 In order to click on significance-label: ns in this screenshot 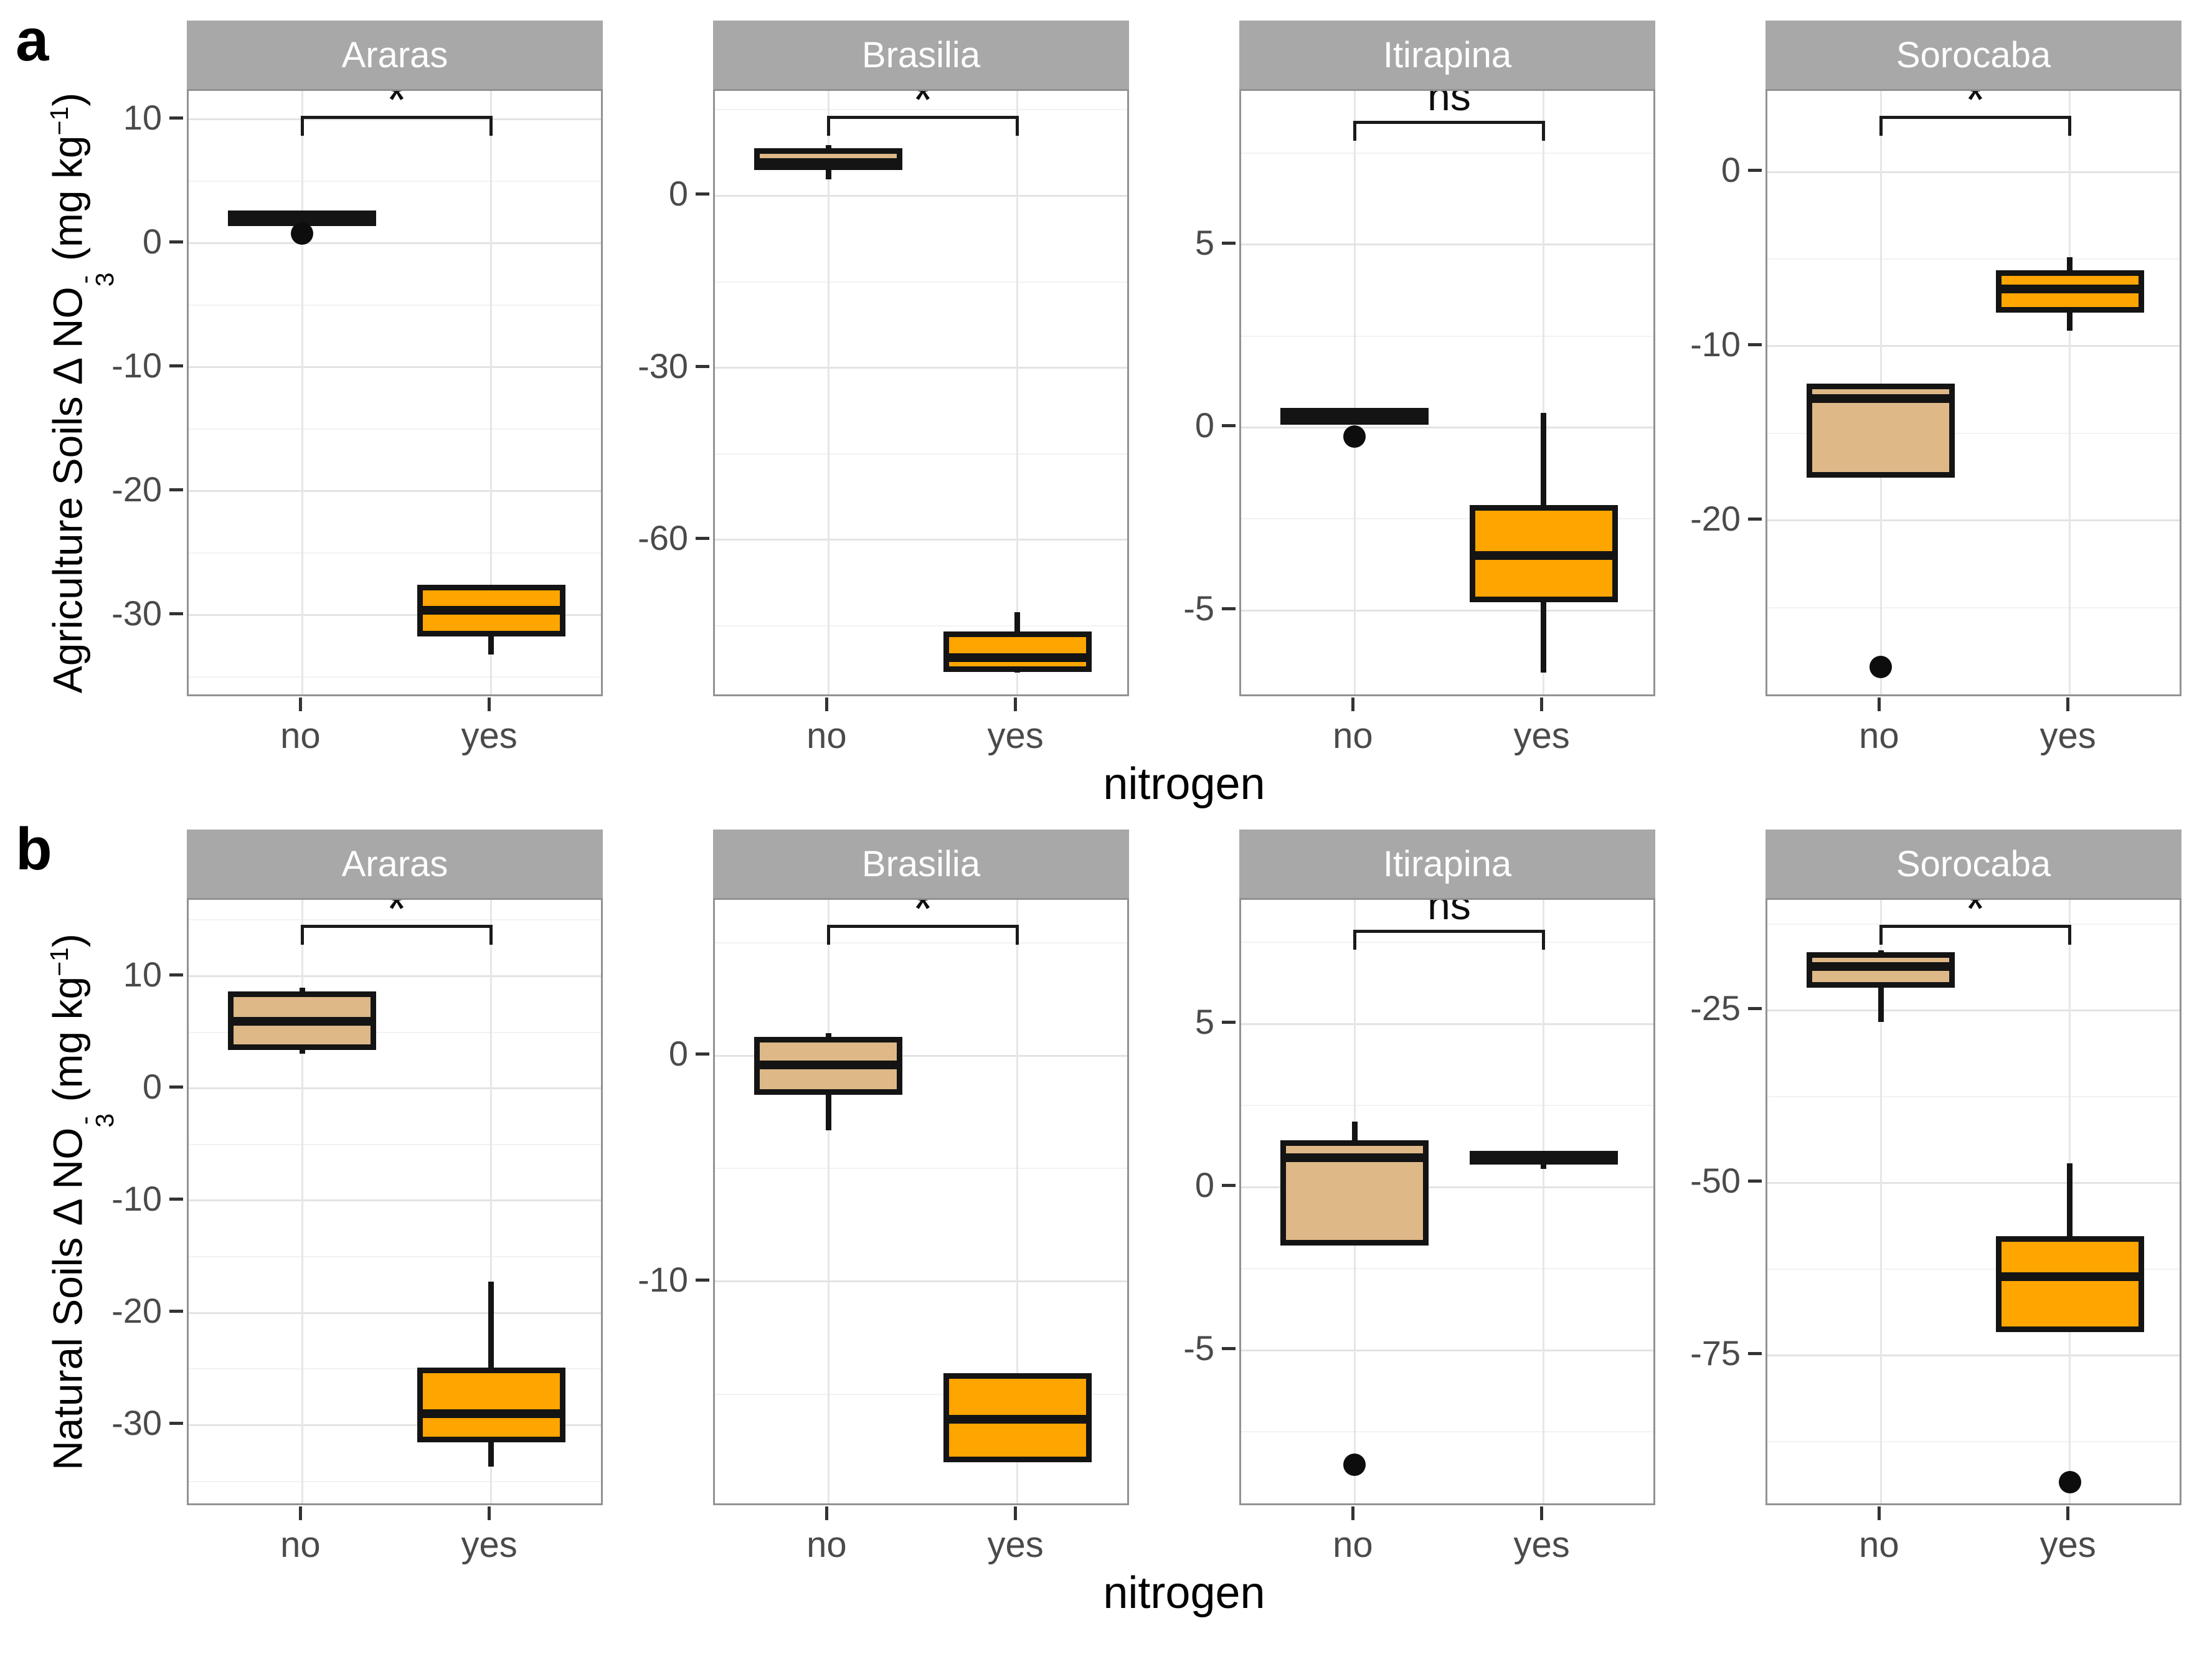, I will do `click(1449, 913)`.